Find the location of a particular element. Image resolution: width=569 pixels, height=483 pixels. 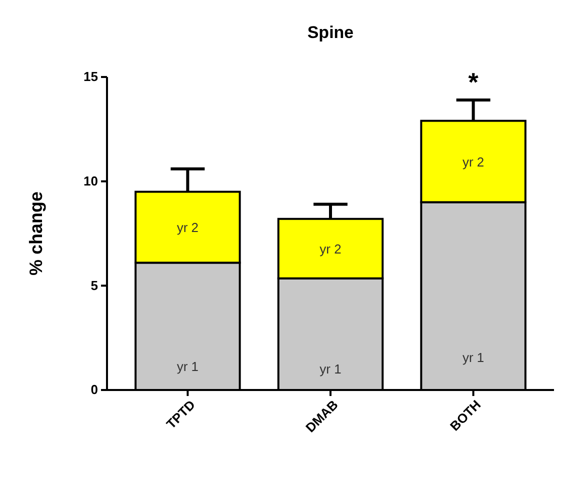

y-tick-label: 5 is located at coordinates (94, 285).